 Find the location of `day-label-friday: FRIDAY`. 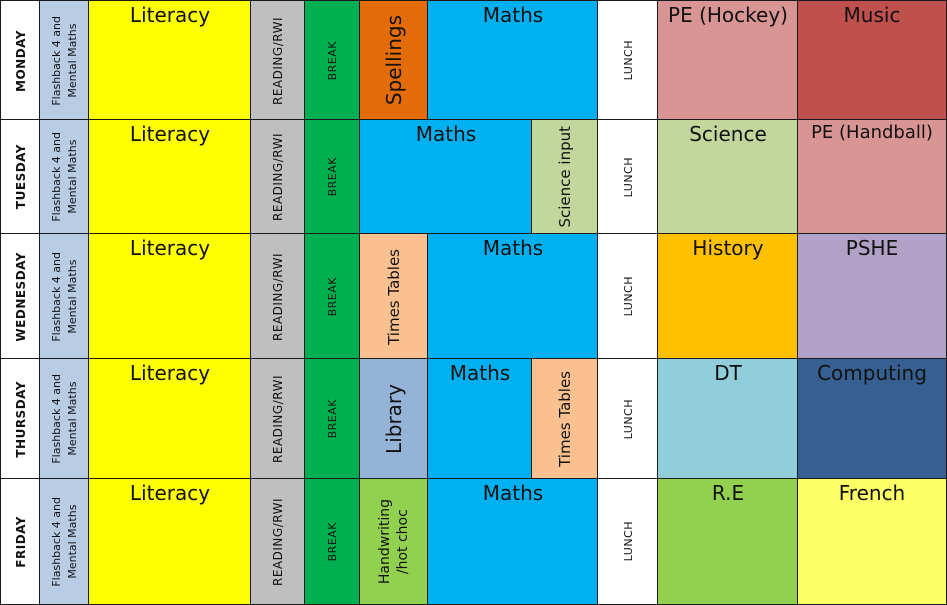

day-label-friday: FRIDAY is located at coordinates (20, 541).